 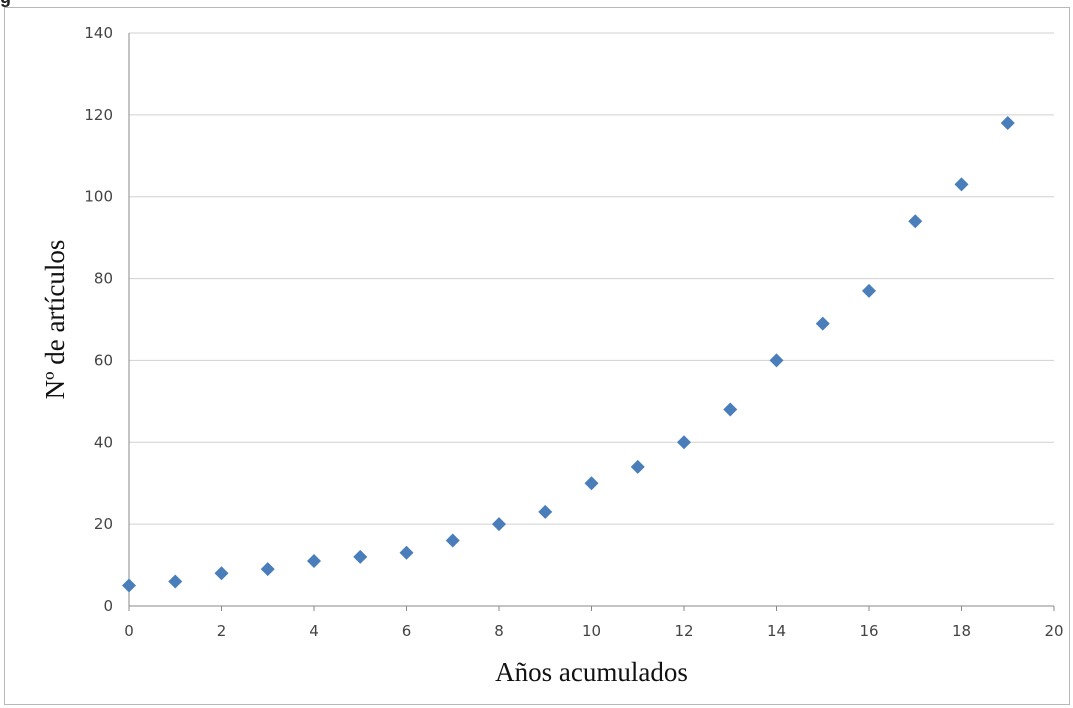 I want to click on y-tick-label-0: 0, so click(x=108, y=606).